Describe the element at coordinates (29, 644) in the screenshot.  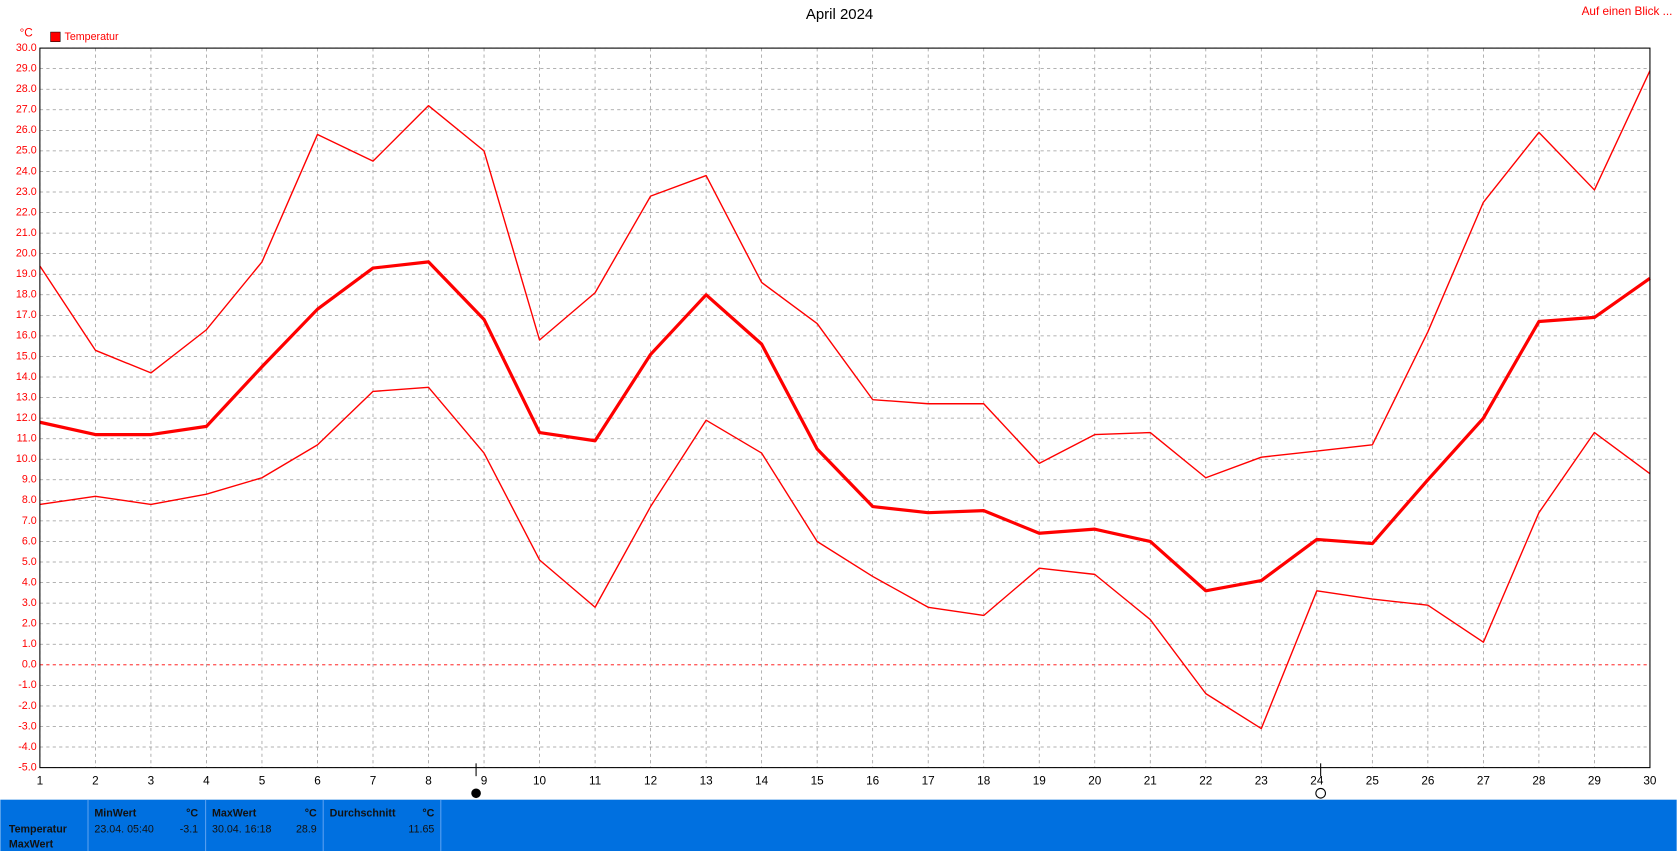
I see `y-tick-label: 1.0` at that location.